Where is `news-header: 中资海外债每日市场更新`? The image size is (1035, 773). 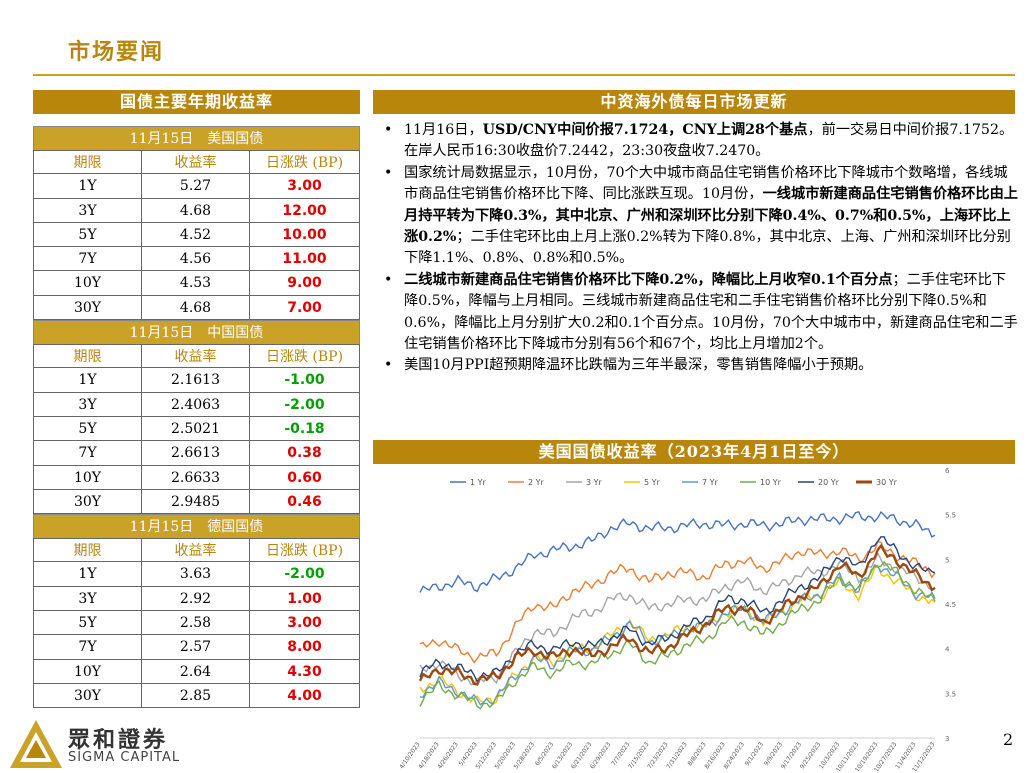
news-header: 中资海外债每日市场更新 is located at coordinates (694, 102).